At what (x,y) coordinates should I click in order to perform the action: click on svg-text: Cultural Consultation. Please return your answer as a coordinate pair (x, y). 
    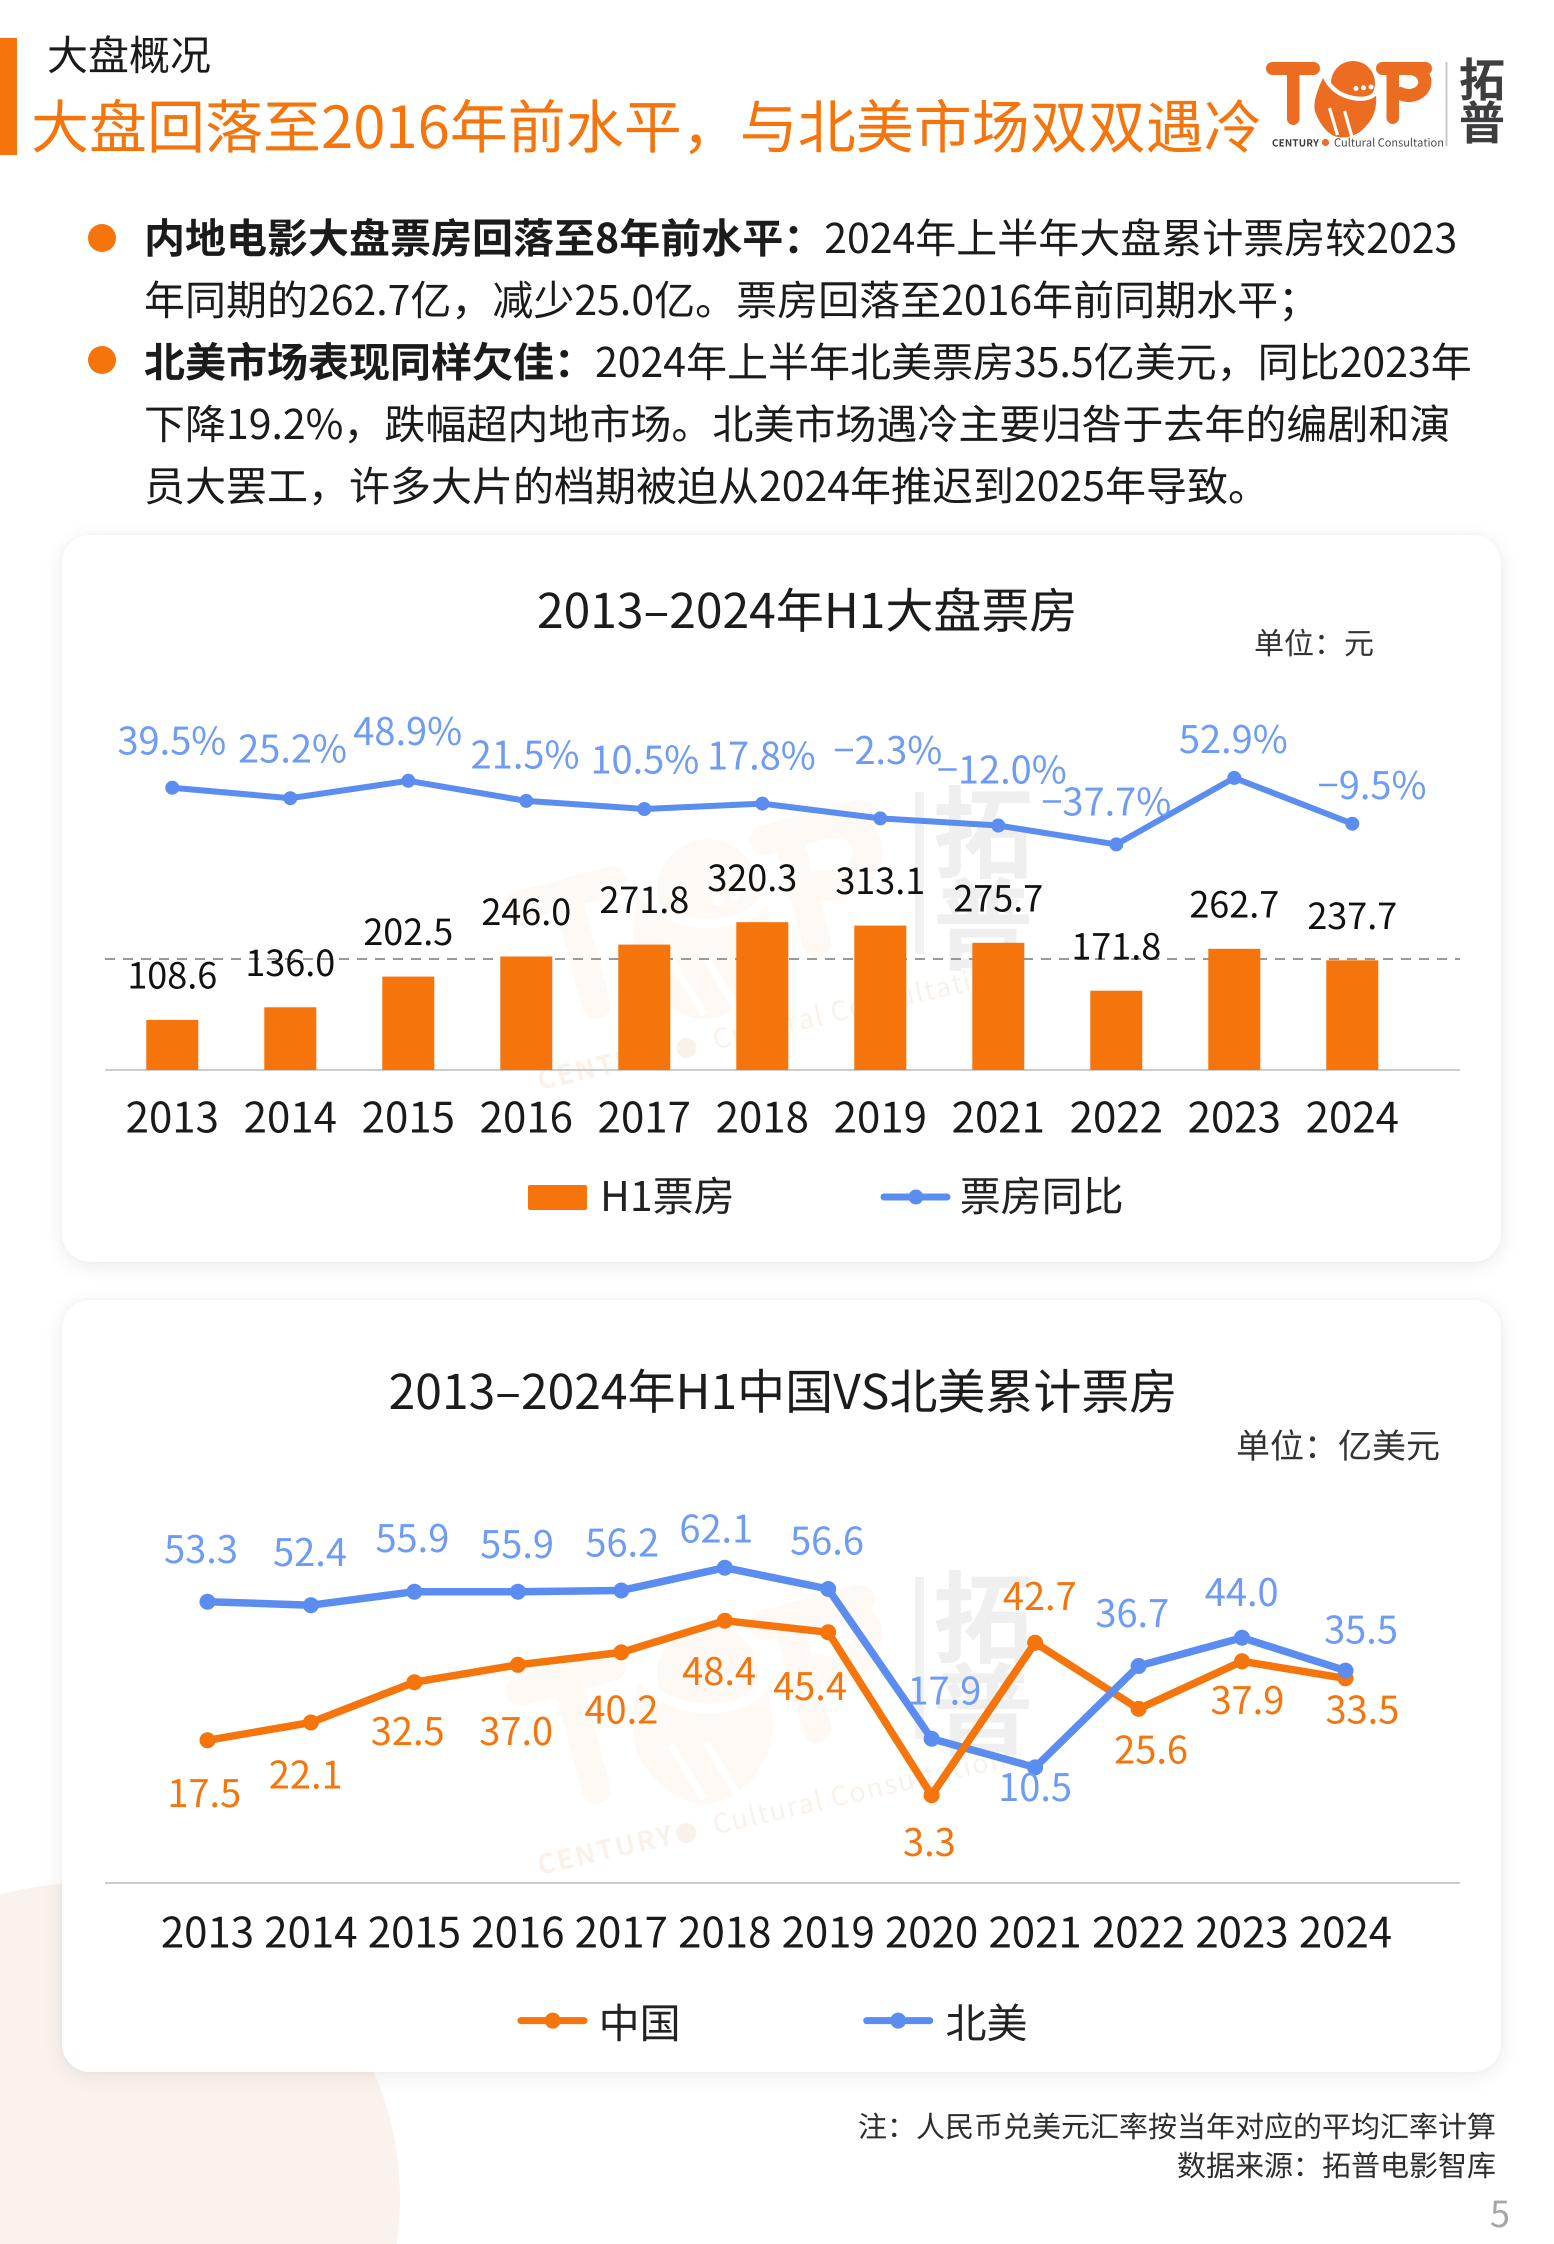
    Looking at the image, I should click on (1389, 143).